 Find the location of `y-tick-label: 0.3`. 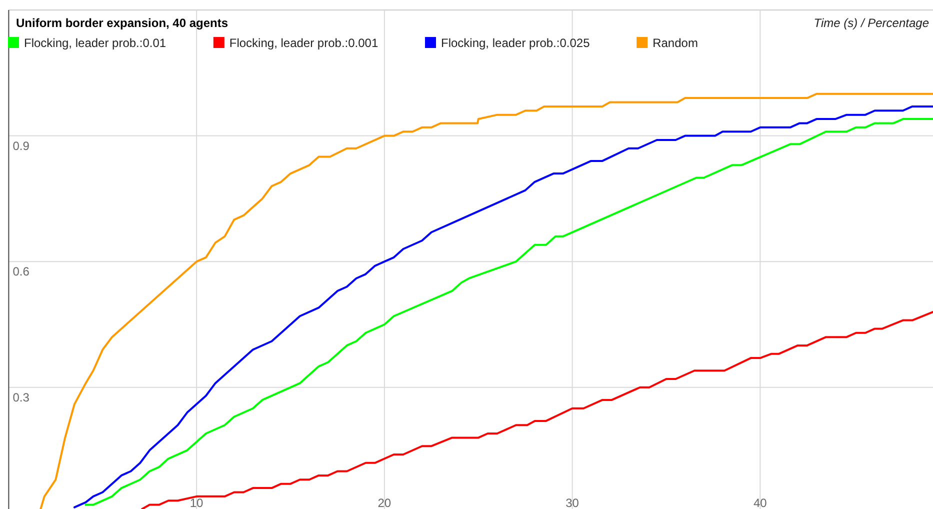

y-tick-label: 0.3 is located at coordinates (21, 397).